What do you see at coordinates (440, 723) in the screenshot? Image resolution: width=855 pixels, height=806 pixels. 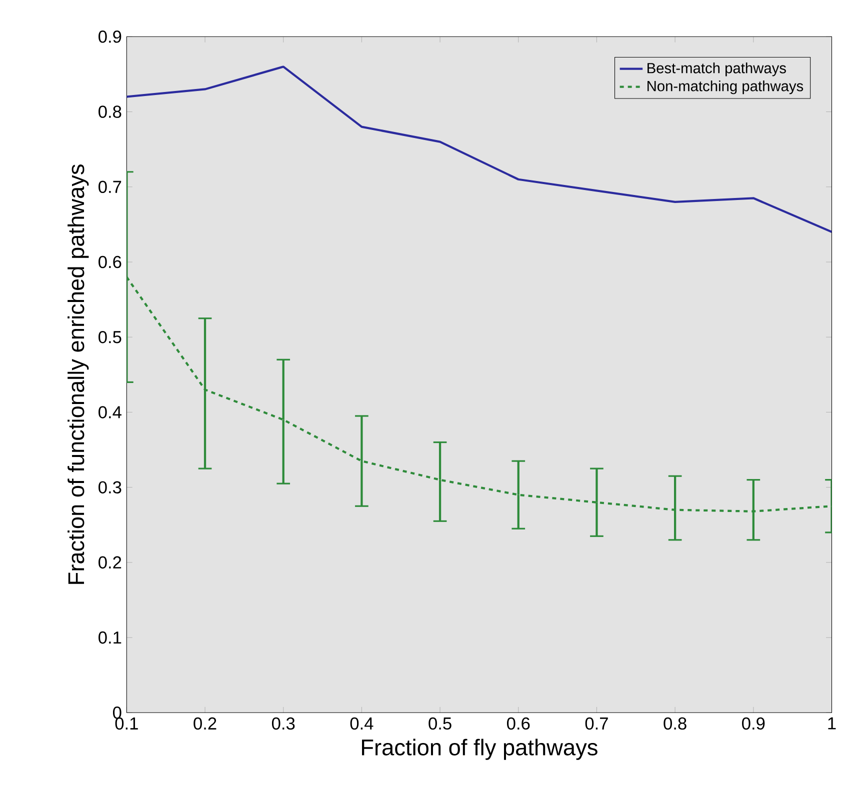 I see `x-tick-label: 0.5` at bounding box center [440, 723].